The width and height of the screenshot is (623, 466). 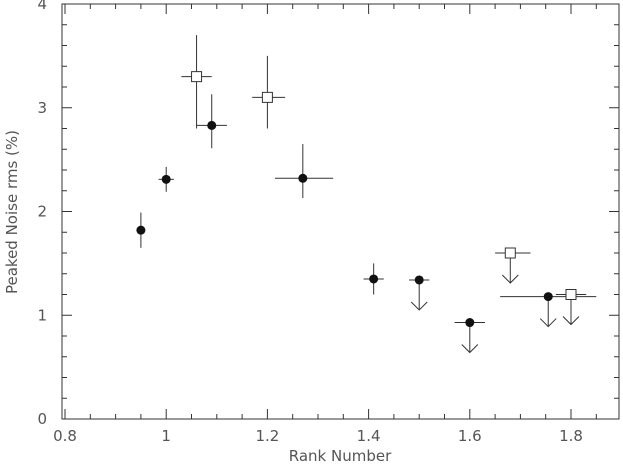 What do you see at coordinates (42, 6) in the screenshot?
I see `y-tick-label: 4` at bounding box center [42, 6].